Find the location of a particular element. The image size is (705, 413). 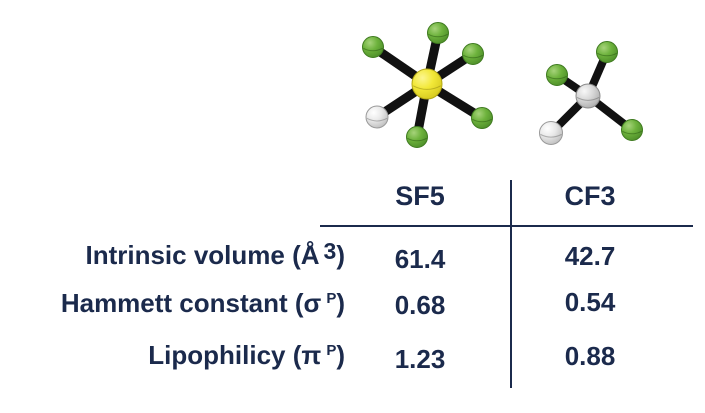

value-cf3-hammett-constant: 0.54 is located at coordinates (590, 302).